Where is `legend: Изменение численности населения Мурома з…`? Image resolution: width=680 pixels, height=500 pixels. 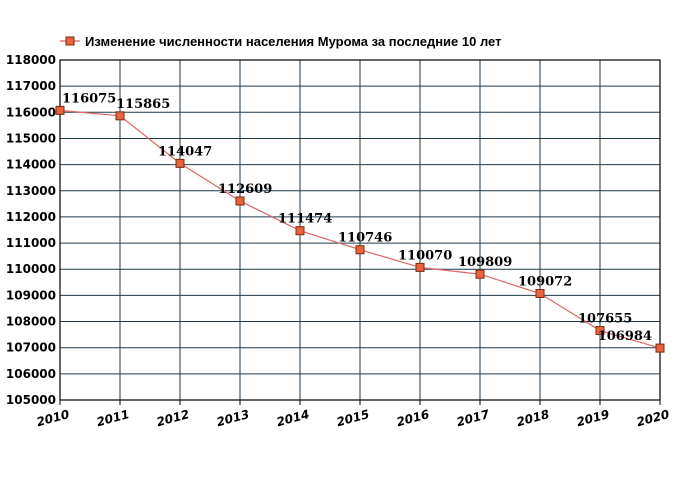 legend: Изменение численности населения Мурома з… is located at coordinates (280, 41).